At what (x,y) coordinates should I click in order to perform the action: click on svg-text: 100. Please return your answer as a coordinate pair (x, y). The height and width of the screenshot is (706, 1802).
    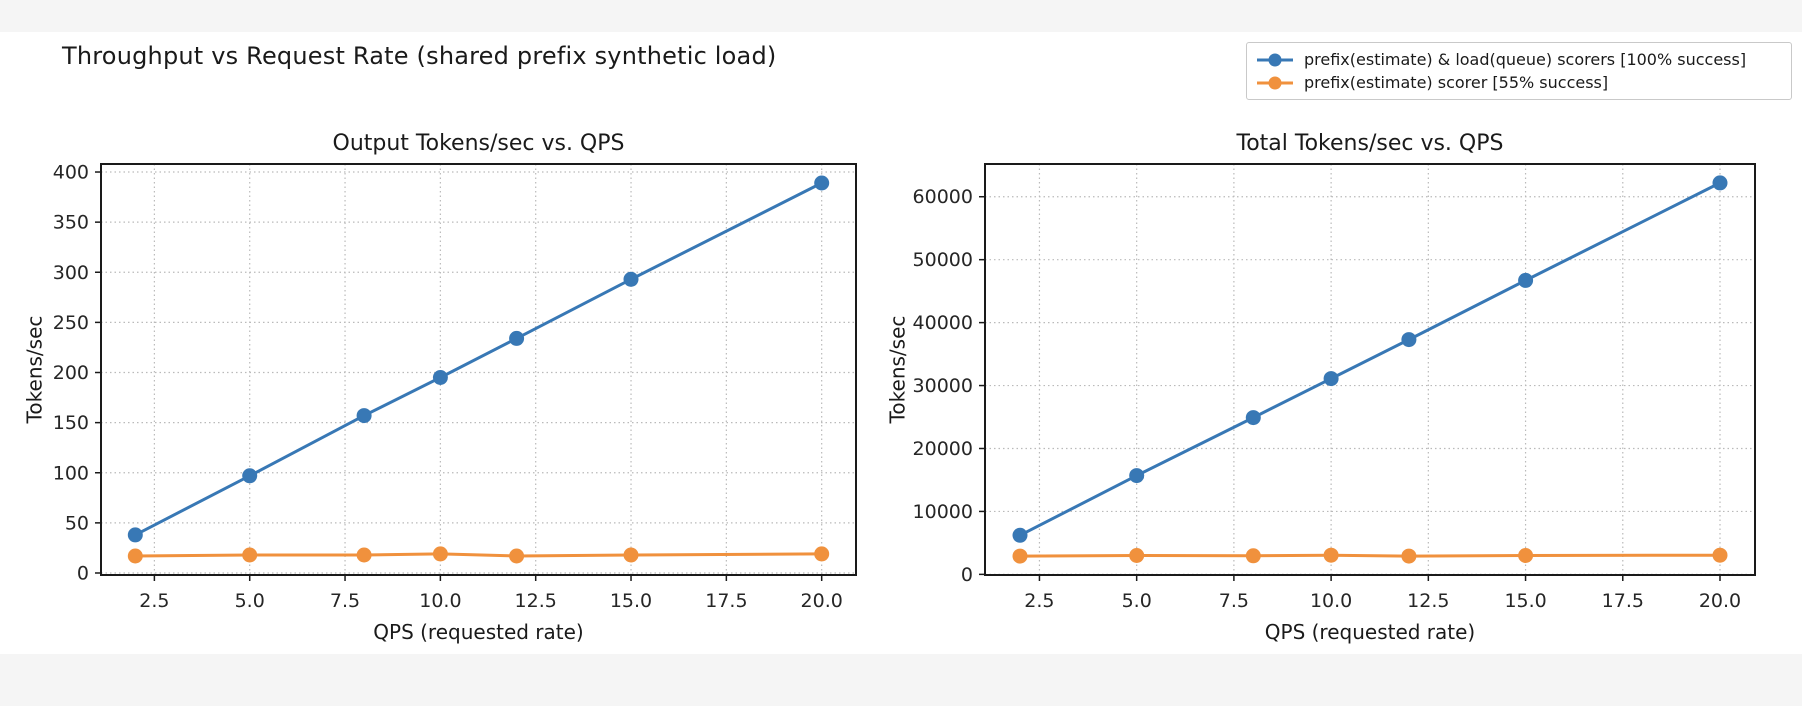
    Looking at the image, I should click on (71, 473).